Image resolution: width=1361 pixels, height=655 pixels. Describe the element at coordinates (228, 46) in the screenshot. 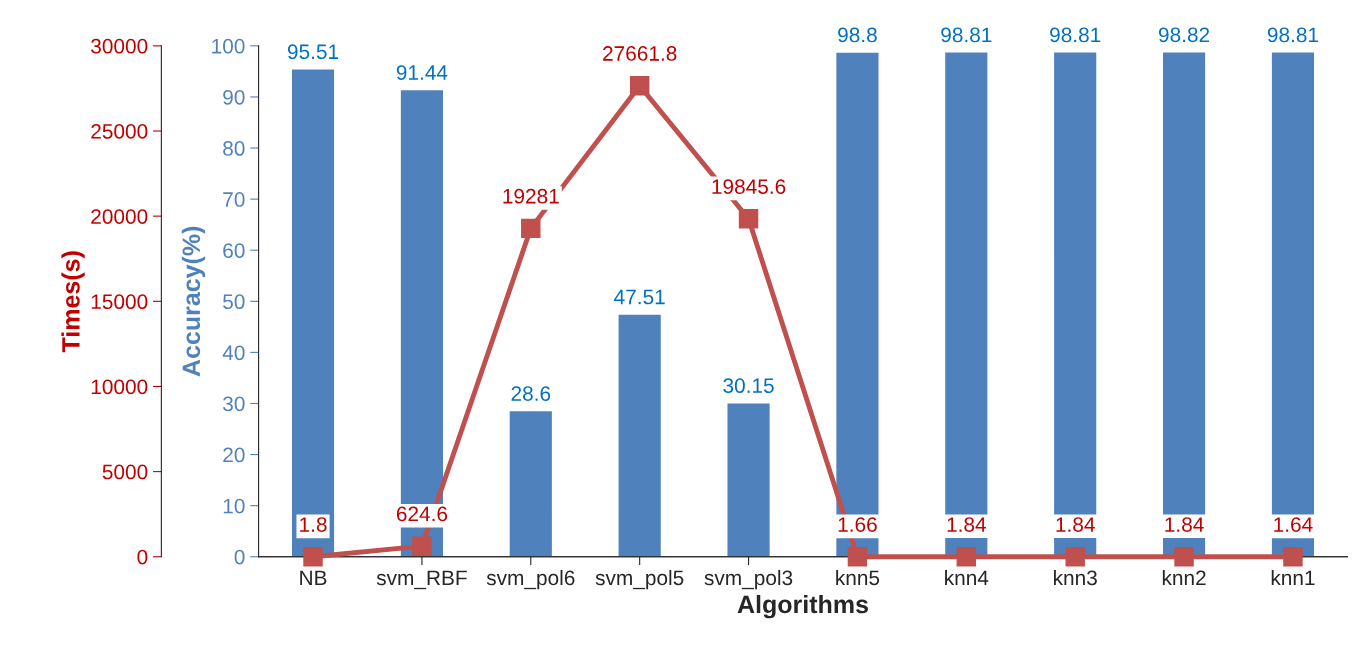

I see `y-tick-label: 100` at that location.